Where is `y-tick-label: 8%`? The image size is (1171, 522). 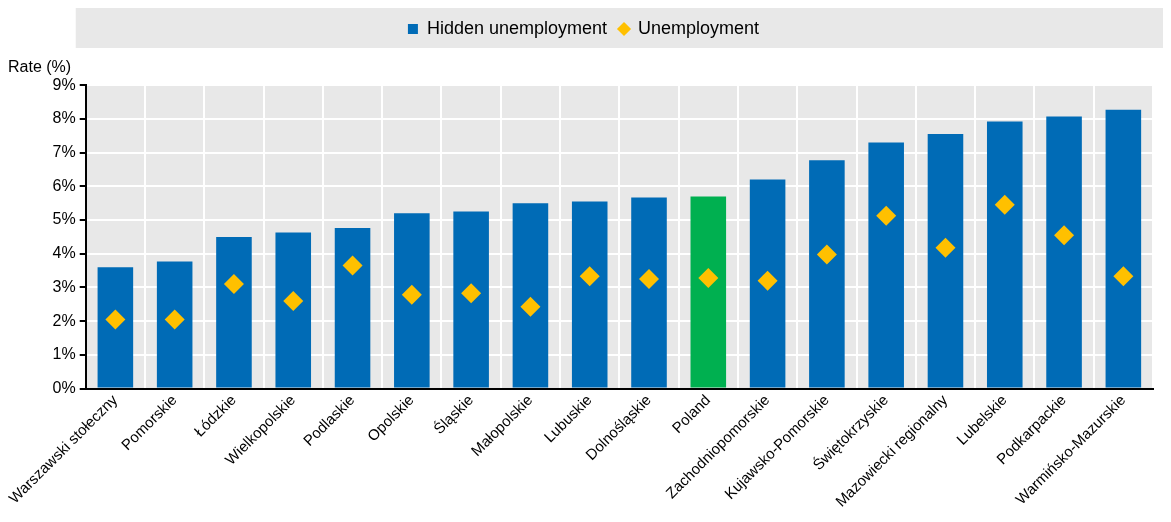
y-tick-label: 8% is located at coordinates (64, 118).